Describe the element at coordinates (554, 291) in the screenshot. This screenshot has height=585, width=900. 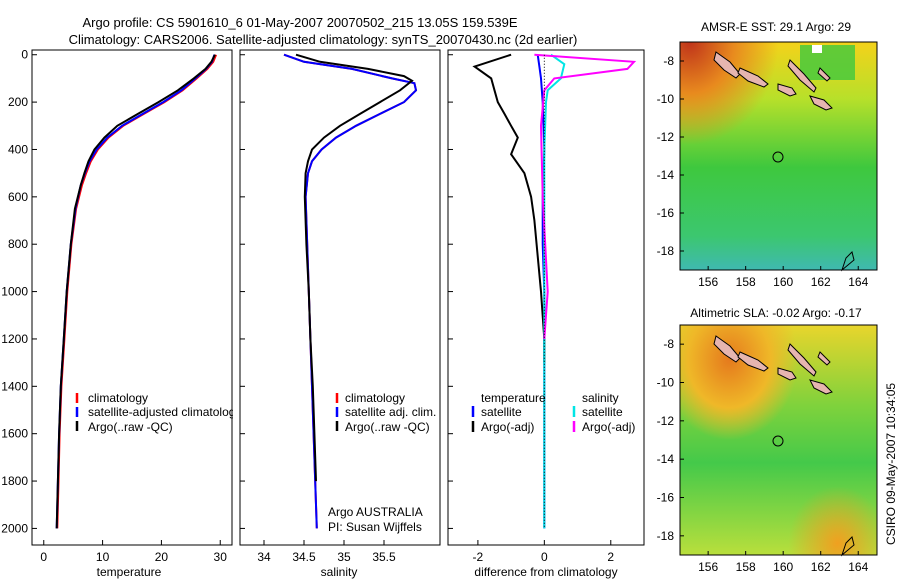
I see `series-line-satellite` at that location.